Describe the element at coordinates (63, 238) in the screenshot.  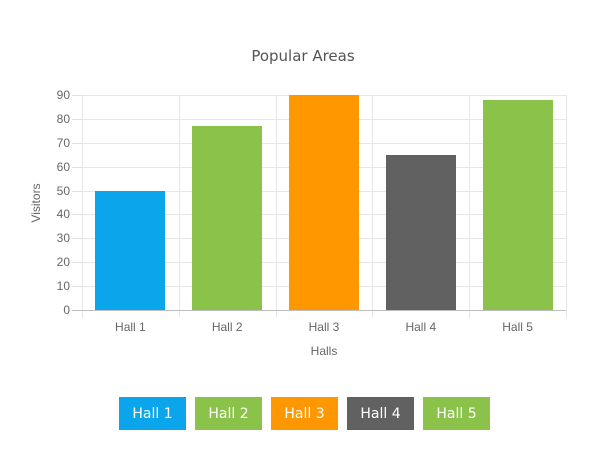
I see `y-tick-label: 30` at that location.